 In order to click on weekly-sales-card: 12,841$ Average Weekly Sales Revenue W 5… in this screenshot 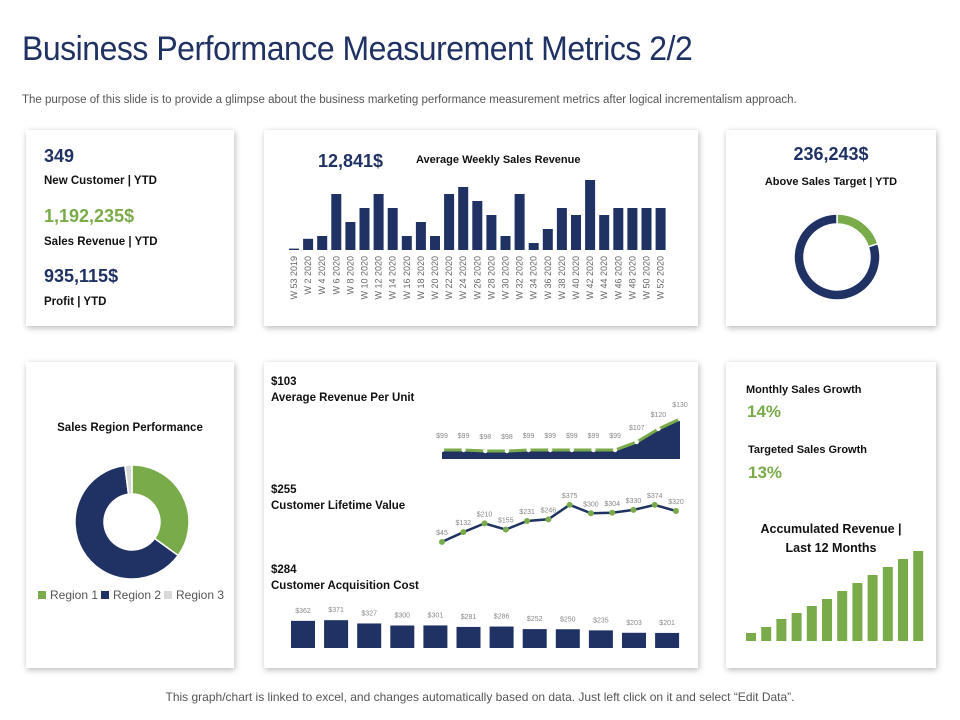, I will do `click(481, 228)`.